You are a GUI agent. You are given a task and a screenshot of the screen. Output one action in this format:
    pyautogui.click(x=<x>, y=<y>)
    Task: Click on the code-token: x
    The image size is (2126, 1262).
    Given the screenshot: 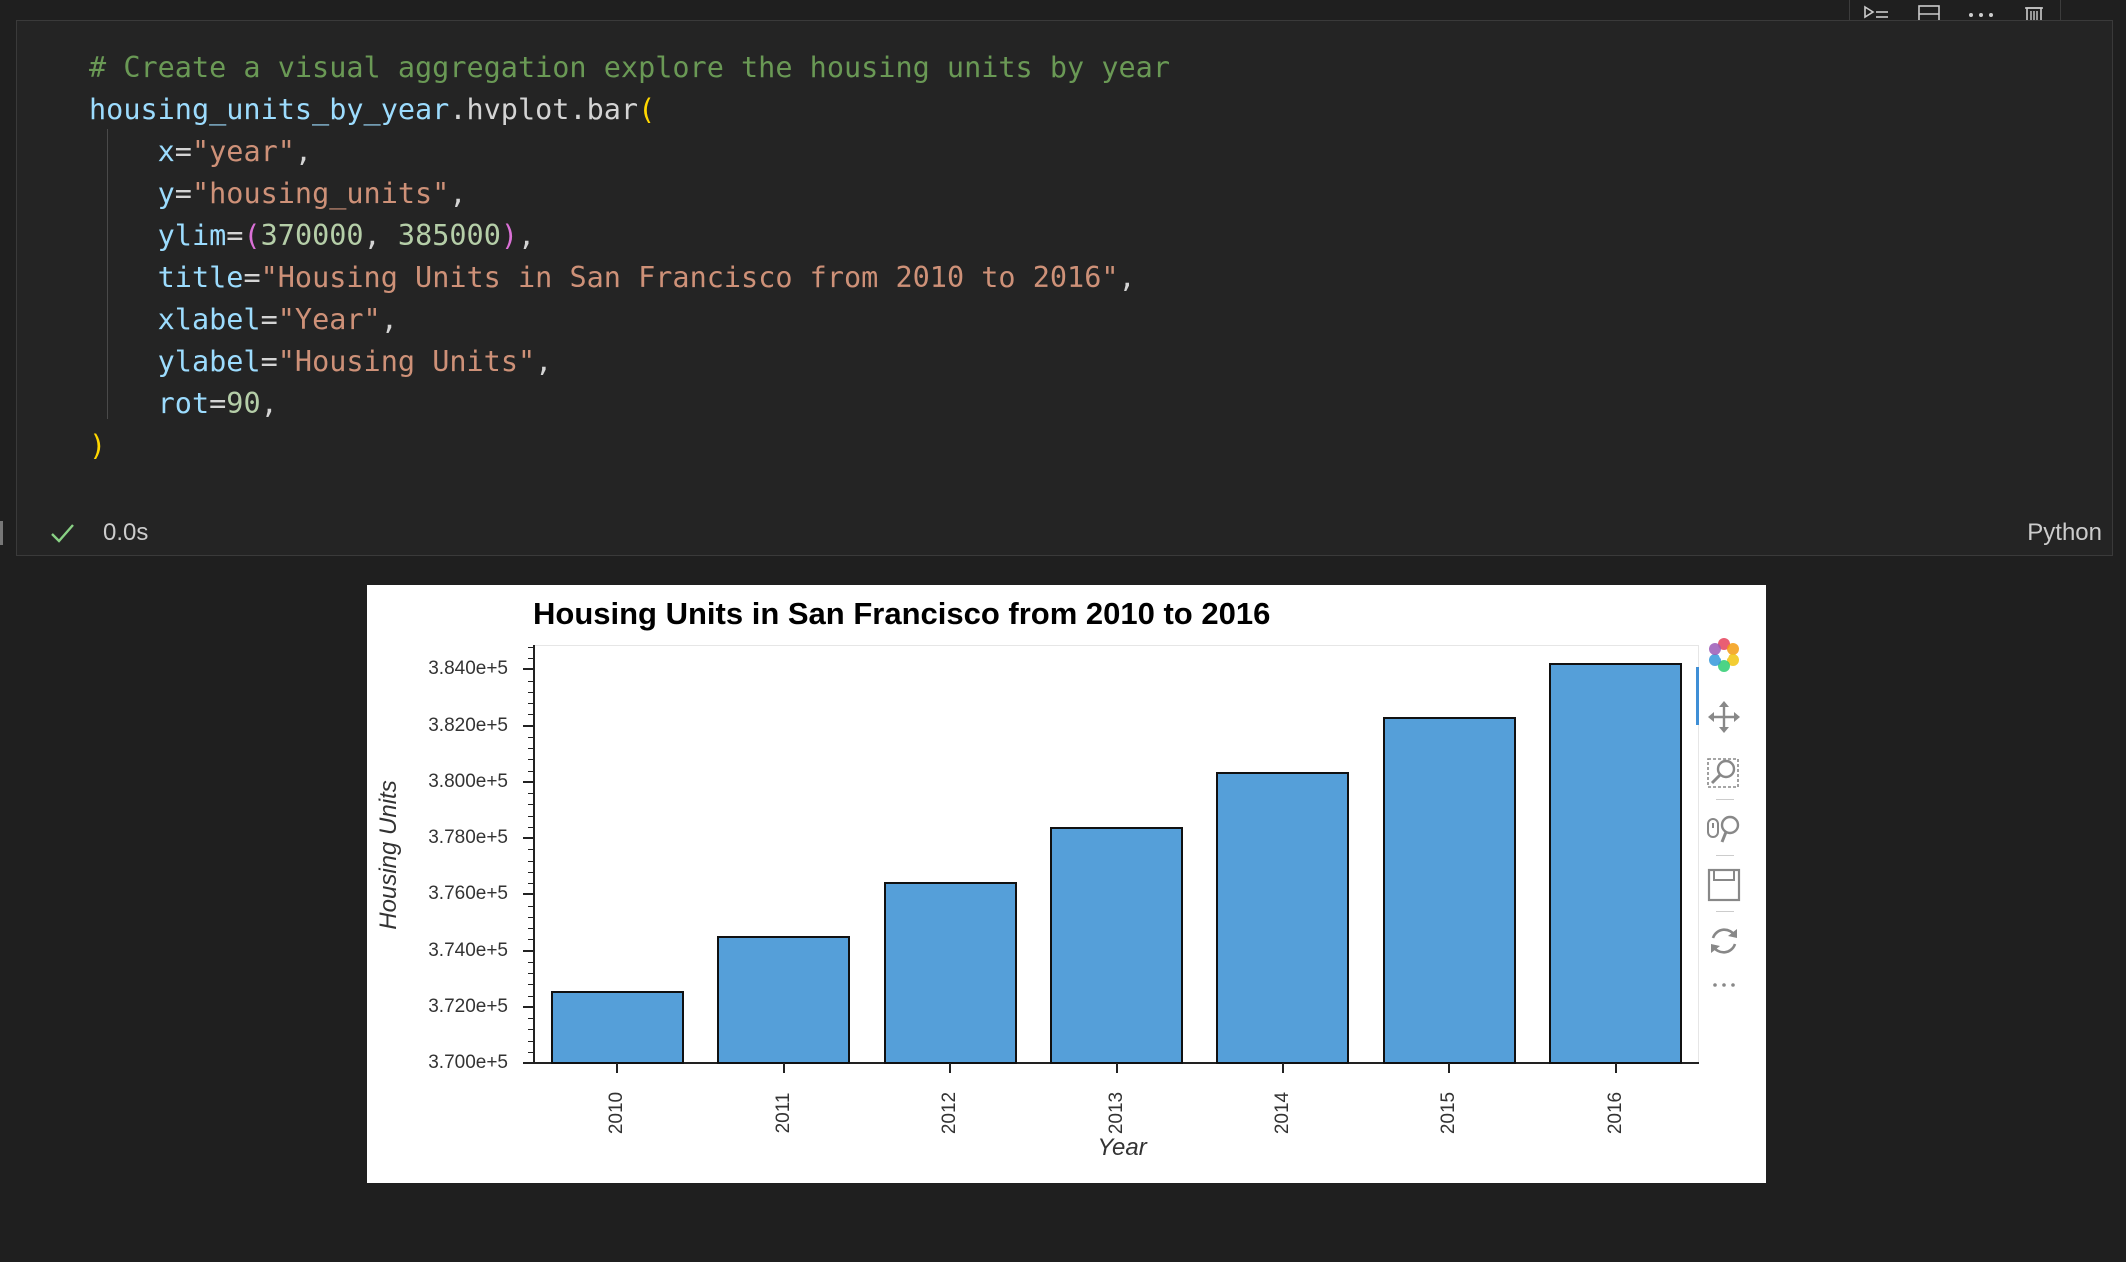 What is the action you would take?
    pyautogui.click(x=132, y=151)
    